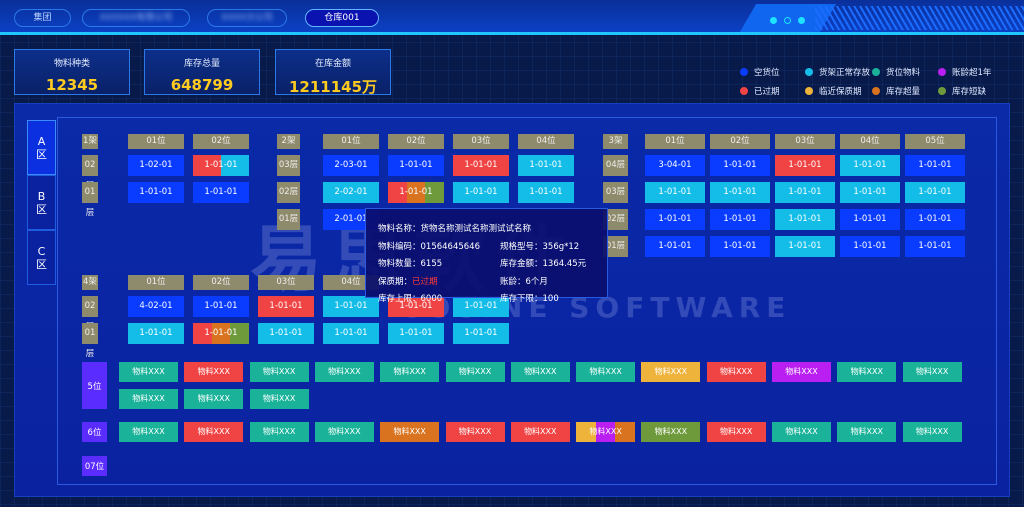 Image resolution: width=1024 pixels, height=507 pixels. Describe the element at coordinates (767, 73) in the screenshot. I see `legend-label: 空货位` at that location.